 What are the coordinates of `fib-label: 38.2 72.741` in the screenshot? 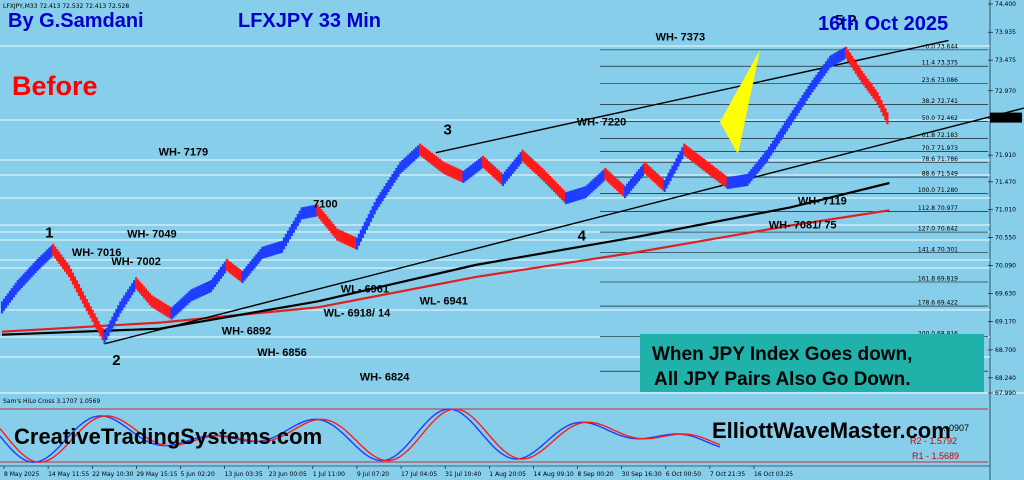 It's located at (940, 101).